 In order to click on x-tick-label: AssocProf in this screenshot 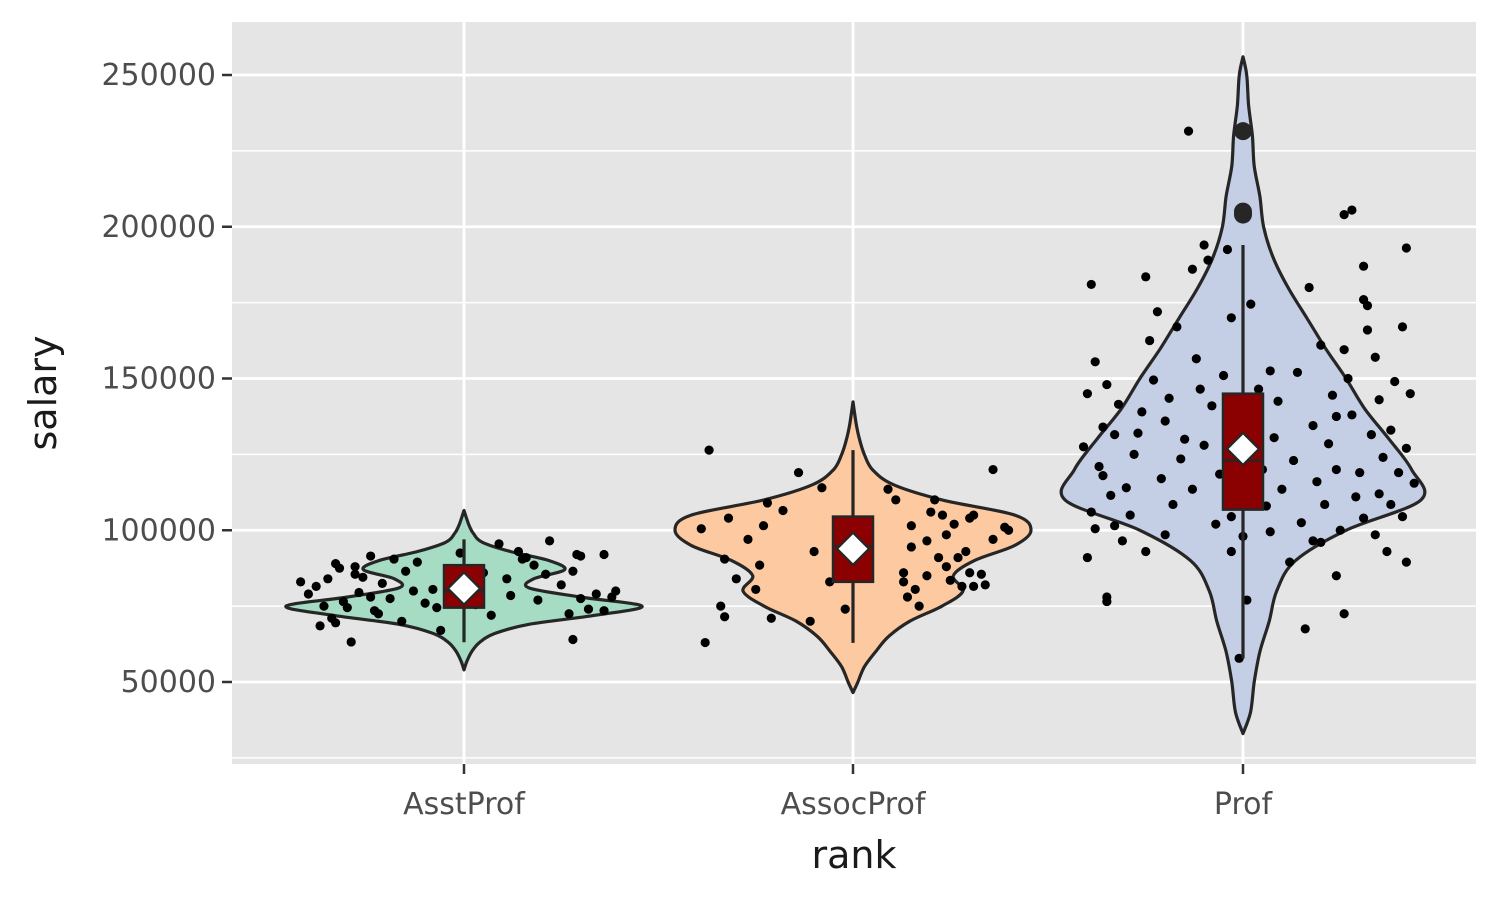, I will do `click(854, 804)`.